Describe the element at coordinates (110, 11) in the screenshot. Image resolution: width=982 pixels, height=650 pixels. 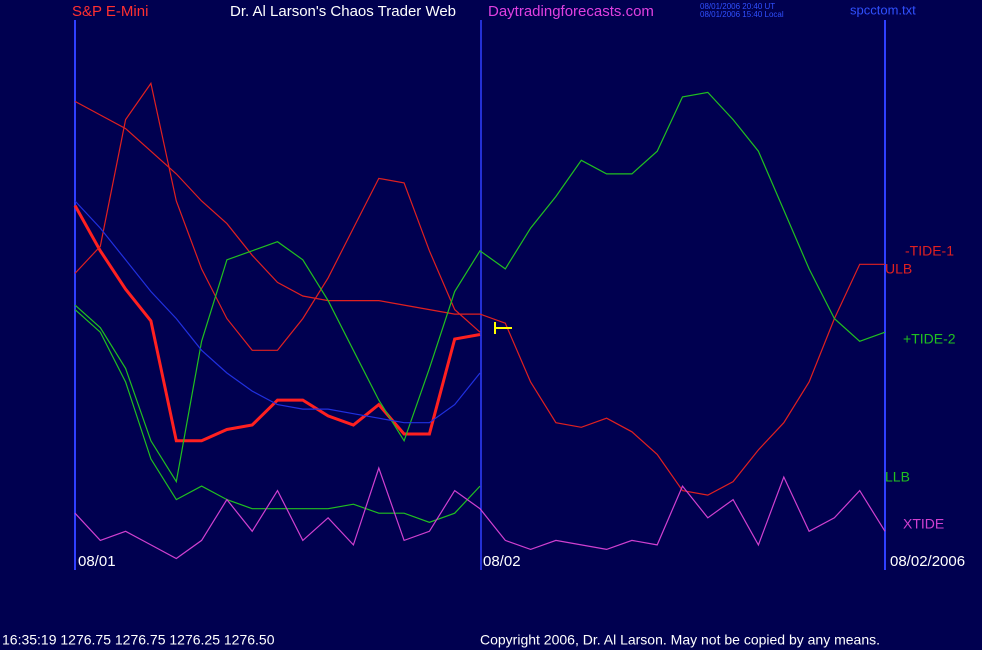
I see `instrument: S&P E-Mini` at that location.